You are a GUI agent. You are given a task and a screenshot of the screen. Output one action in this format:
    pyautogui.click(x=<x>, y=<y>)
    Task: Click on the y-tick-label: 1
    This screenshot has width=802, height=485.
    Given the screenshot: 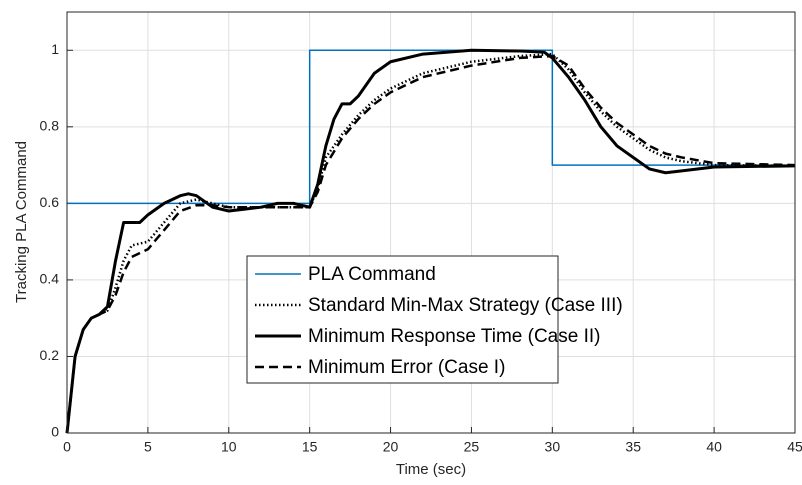 What is the action you would take?
    pyautogui.click(x=55, y=49)
    